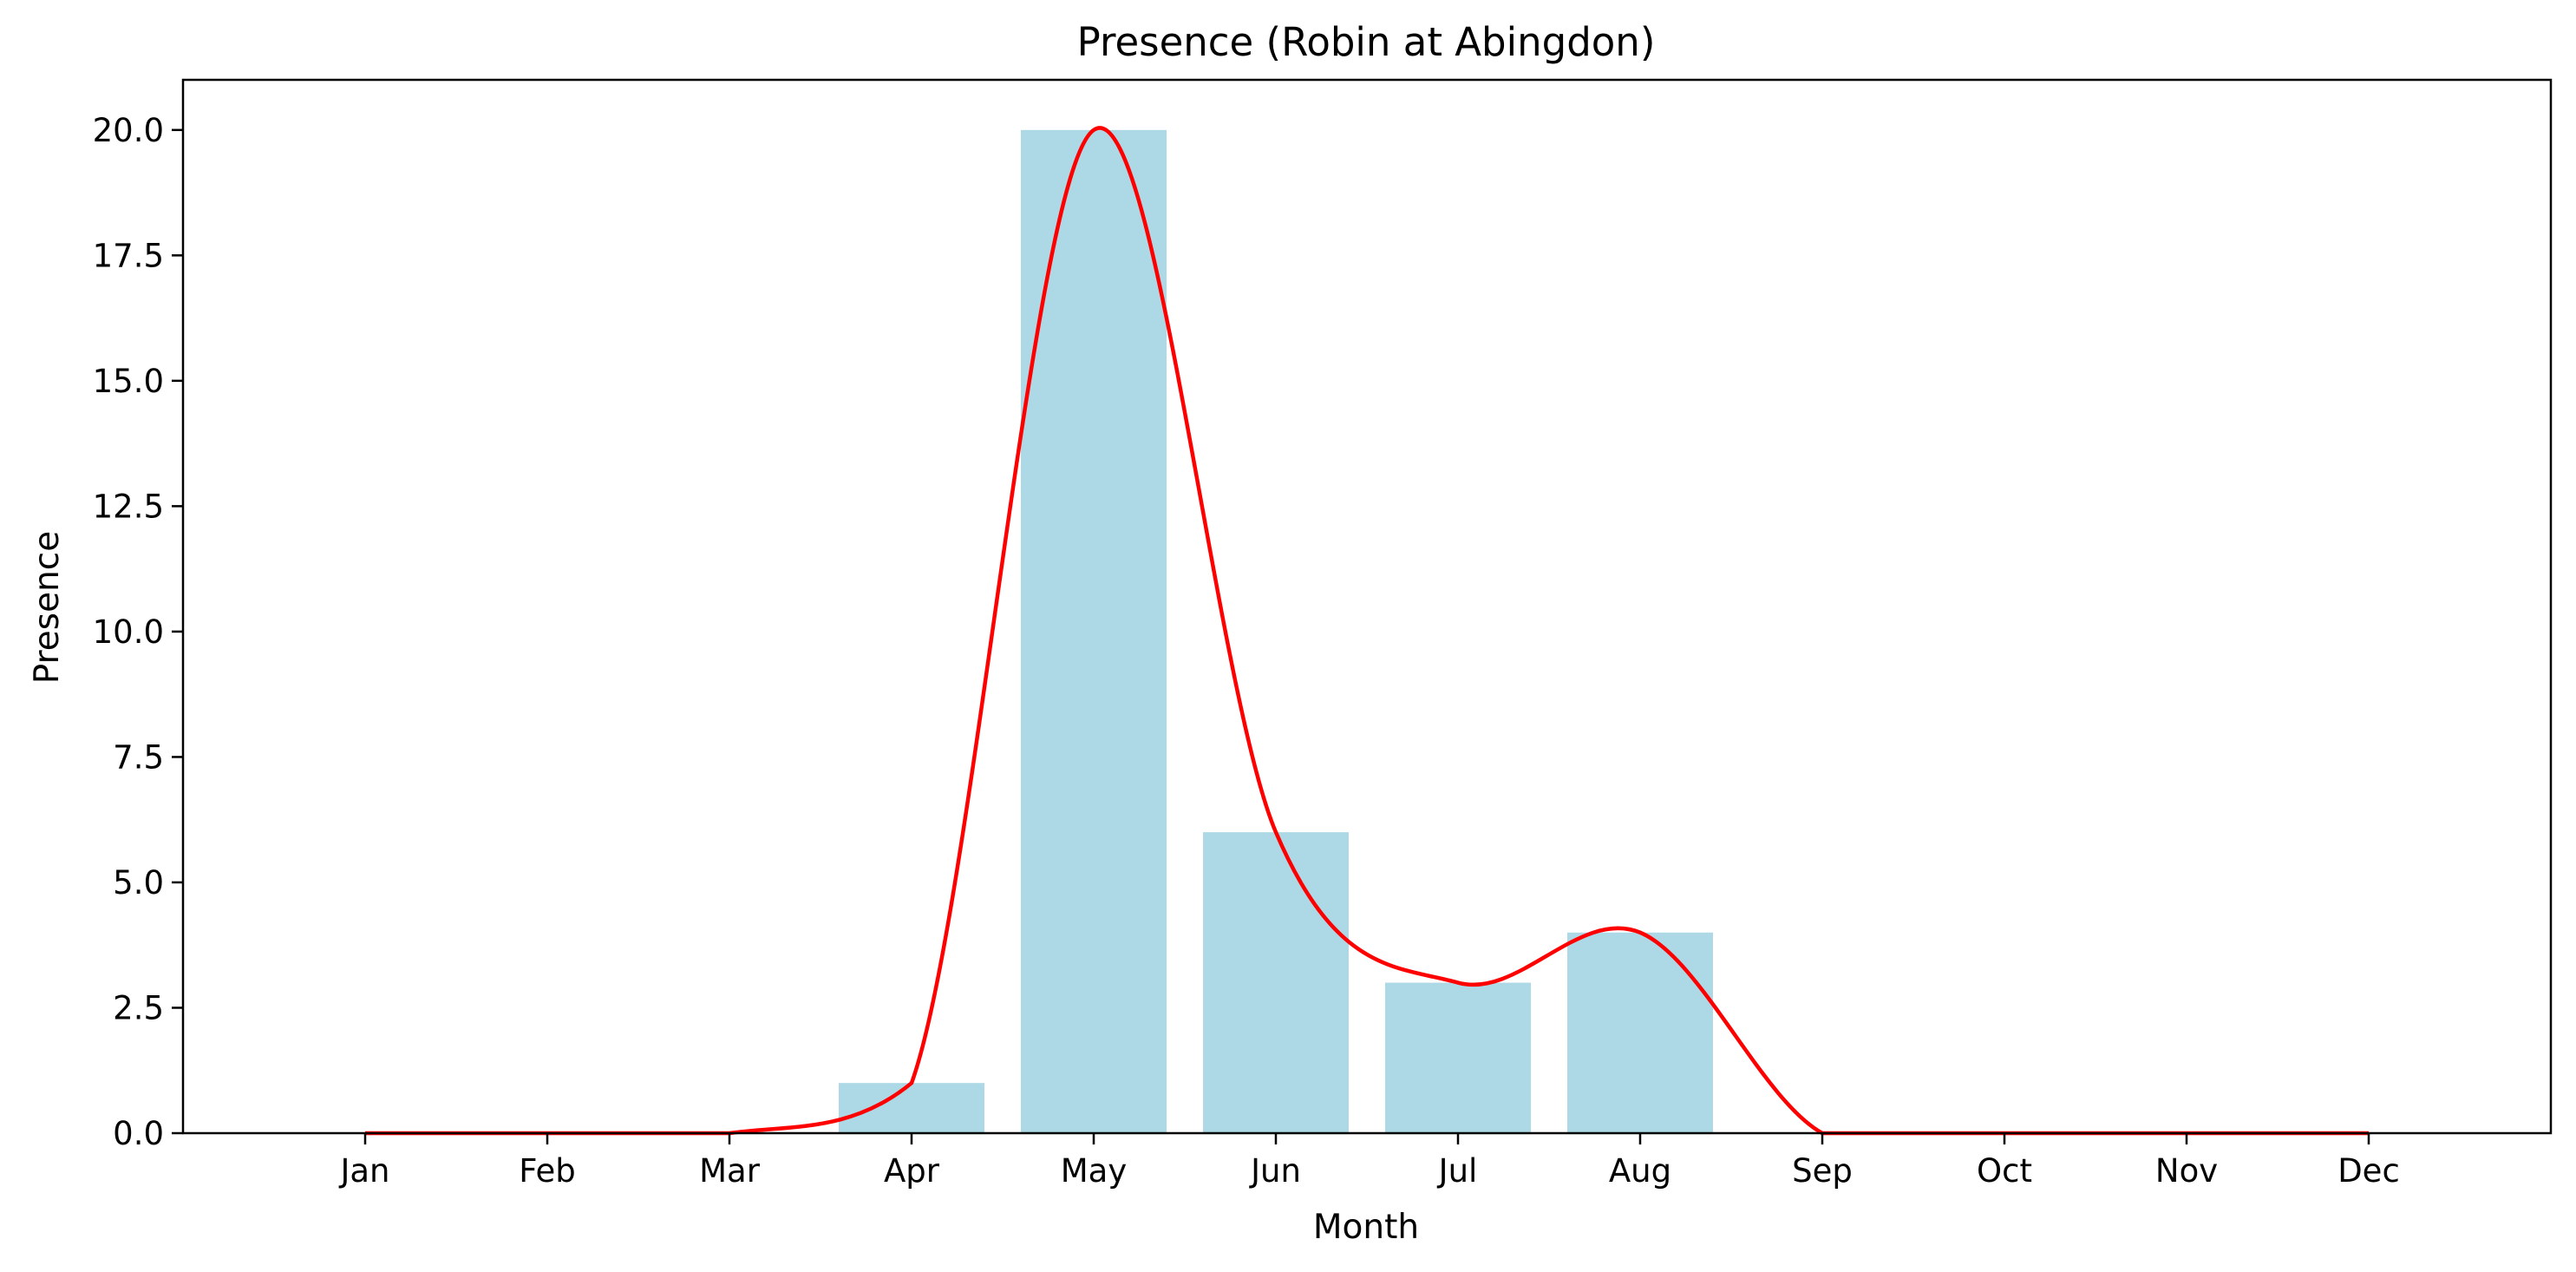  What do you see at coordinates (1640, 1171) in the screenshot?
I see `x-tick-label-aug: Aug` at bounding box center [1640, 1171].